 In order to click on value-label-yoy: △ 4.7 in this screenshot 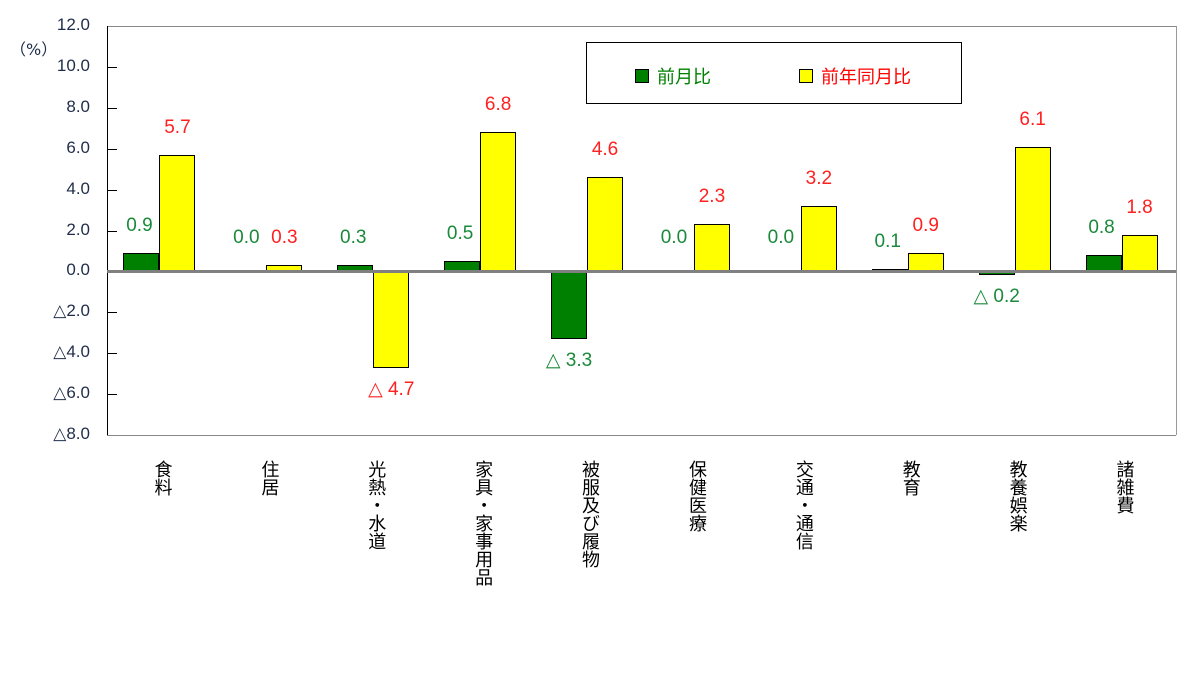, I will do `click(391, 389)`.